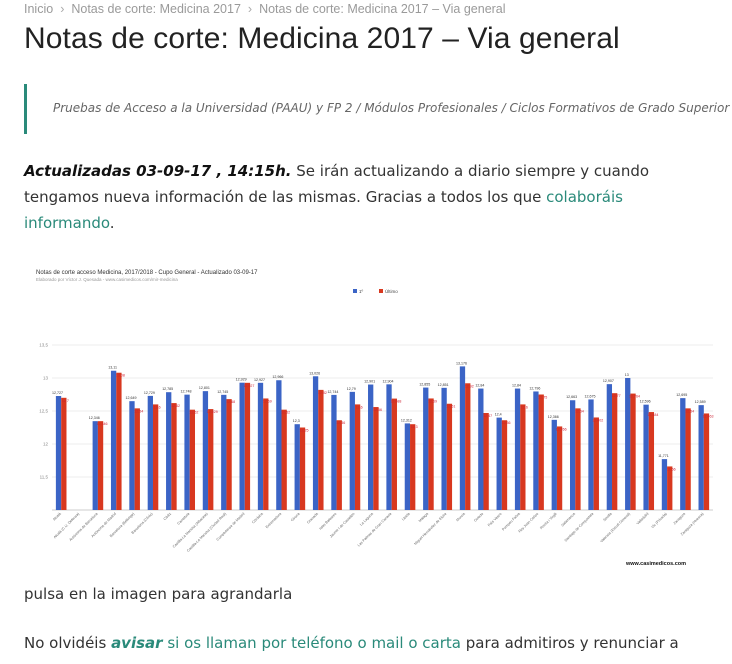  Describe the element at coordinates (65, 401) in the screenshot. I see `data-label: 12,7` at that location.